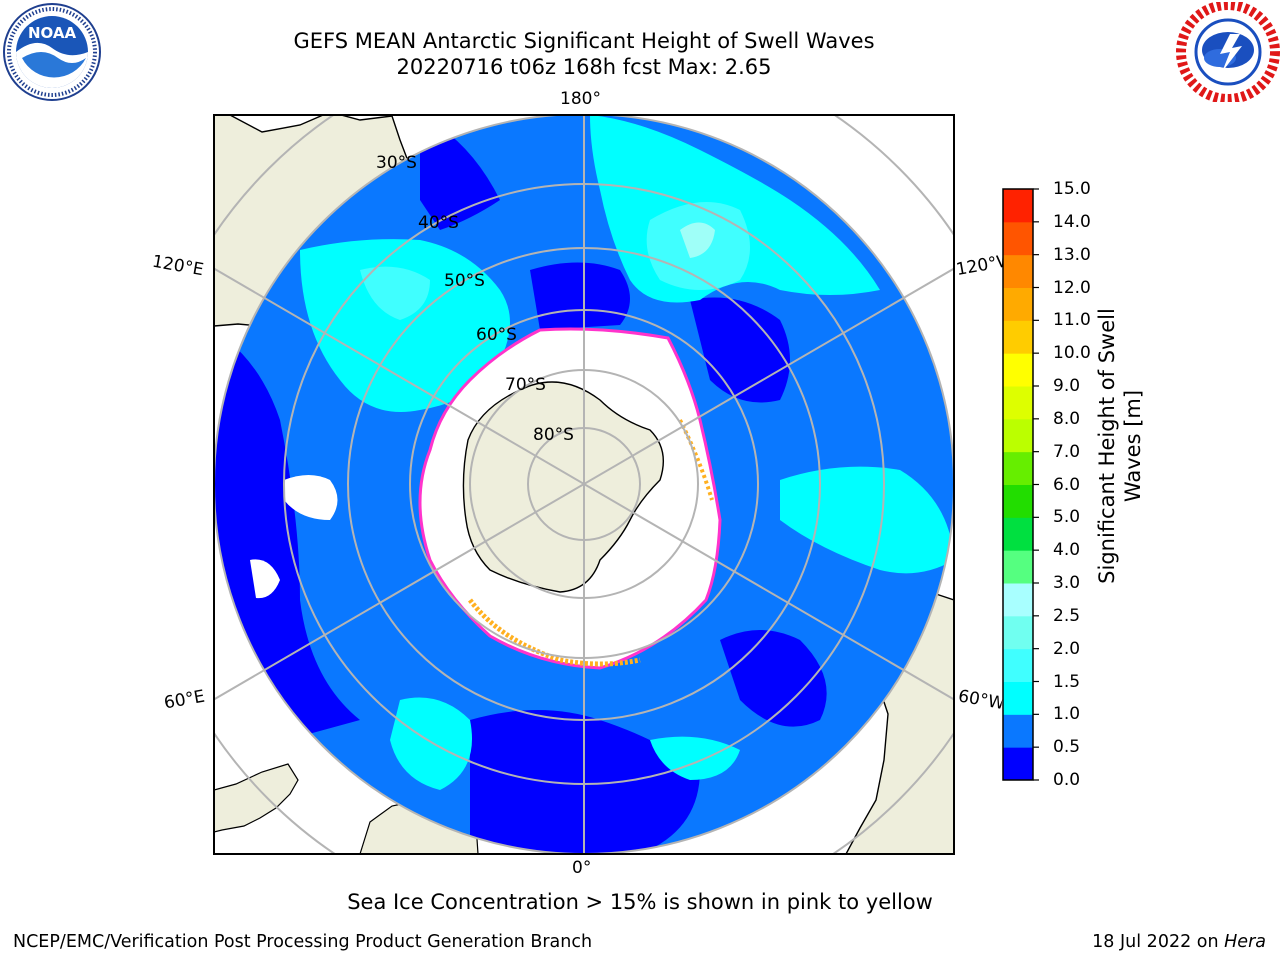 This screenshot has width=1280, height=960. I want to click on lat-label-70s: 70°S, so click(525, 385).